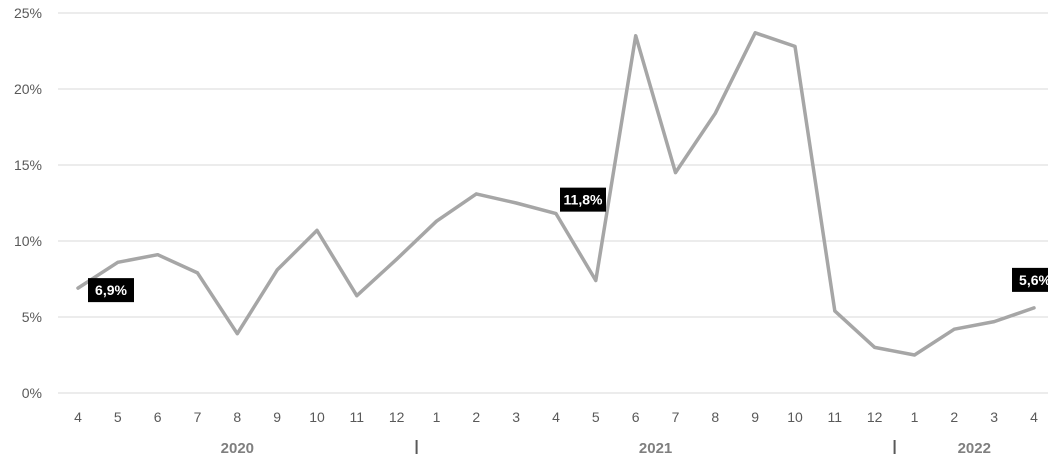  I want to click on data-label: 6,9%, so click(111, 290).